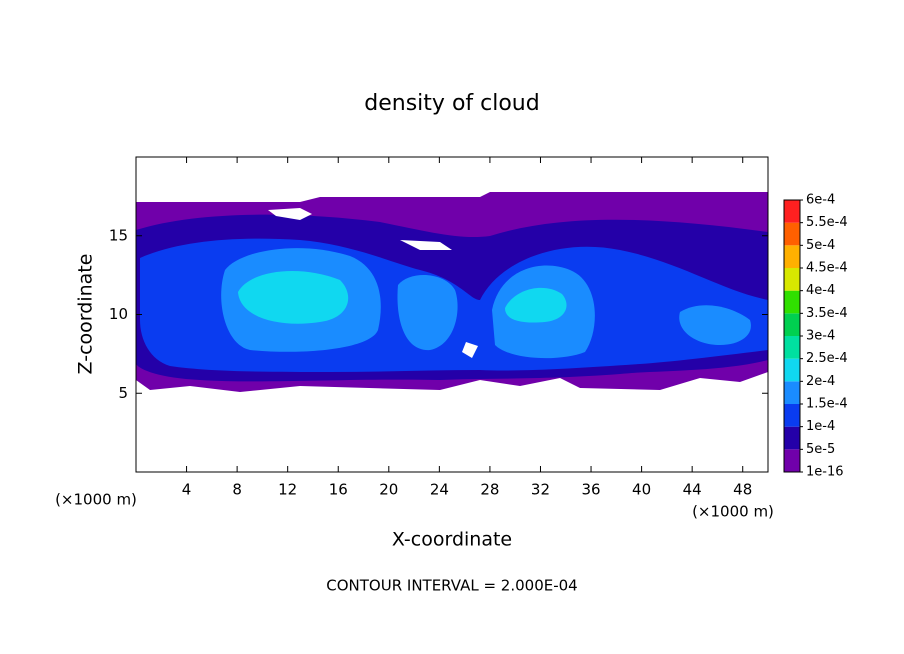 This screenshot has height=654, width=904. What do you see at coordinates (96, 500) in the screenshot?
I see `x-unit-left: (×1000 m)` at bounding box center [96, 500].